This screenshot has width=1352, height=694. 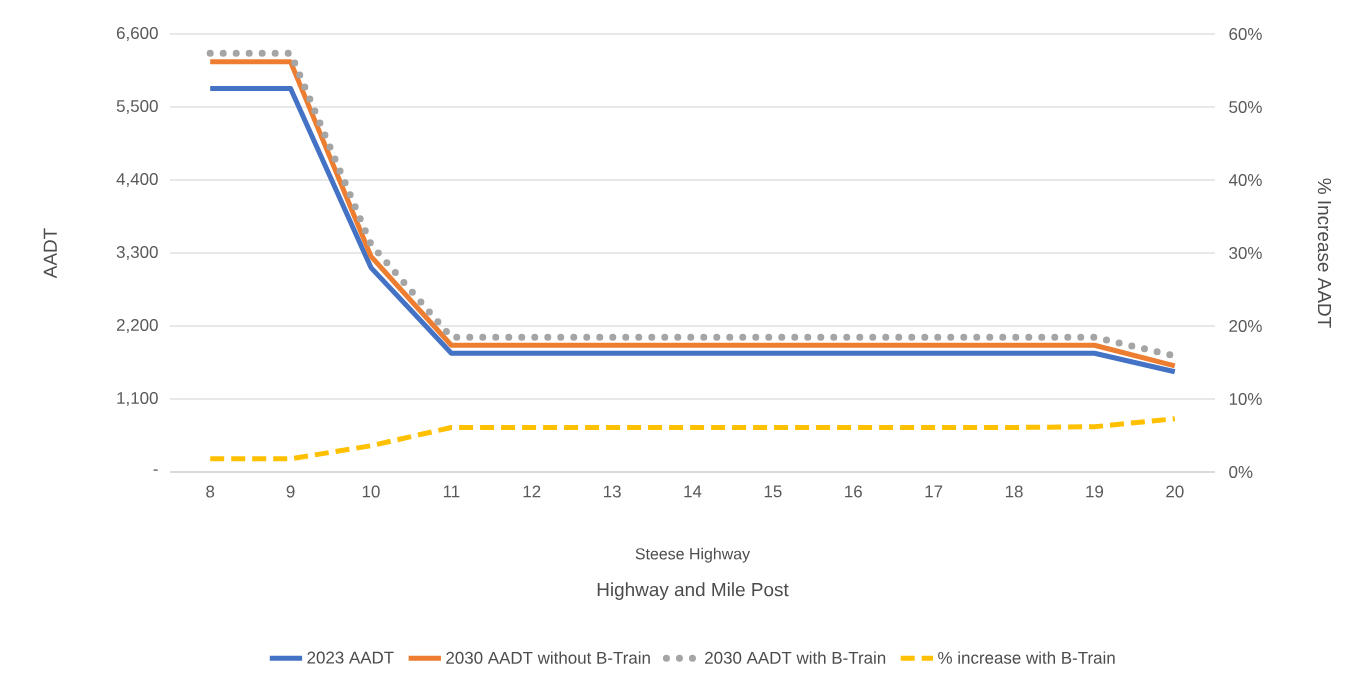 What do you see at coordinates (1241, 472) in the screenshot?
I see `y2-tick-label: 0%` at bounding box center [1241, 472].